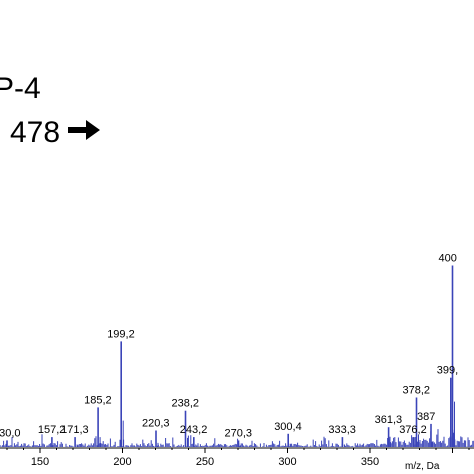 This screenshot has height=474, width=474. I want to click on peak-label: 157,2, so click(52, 430).